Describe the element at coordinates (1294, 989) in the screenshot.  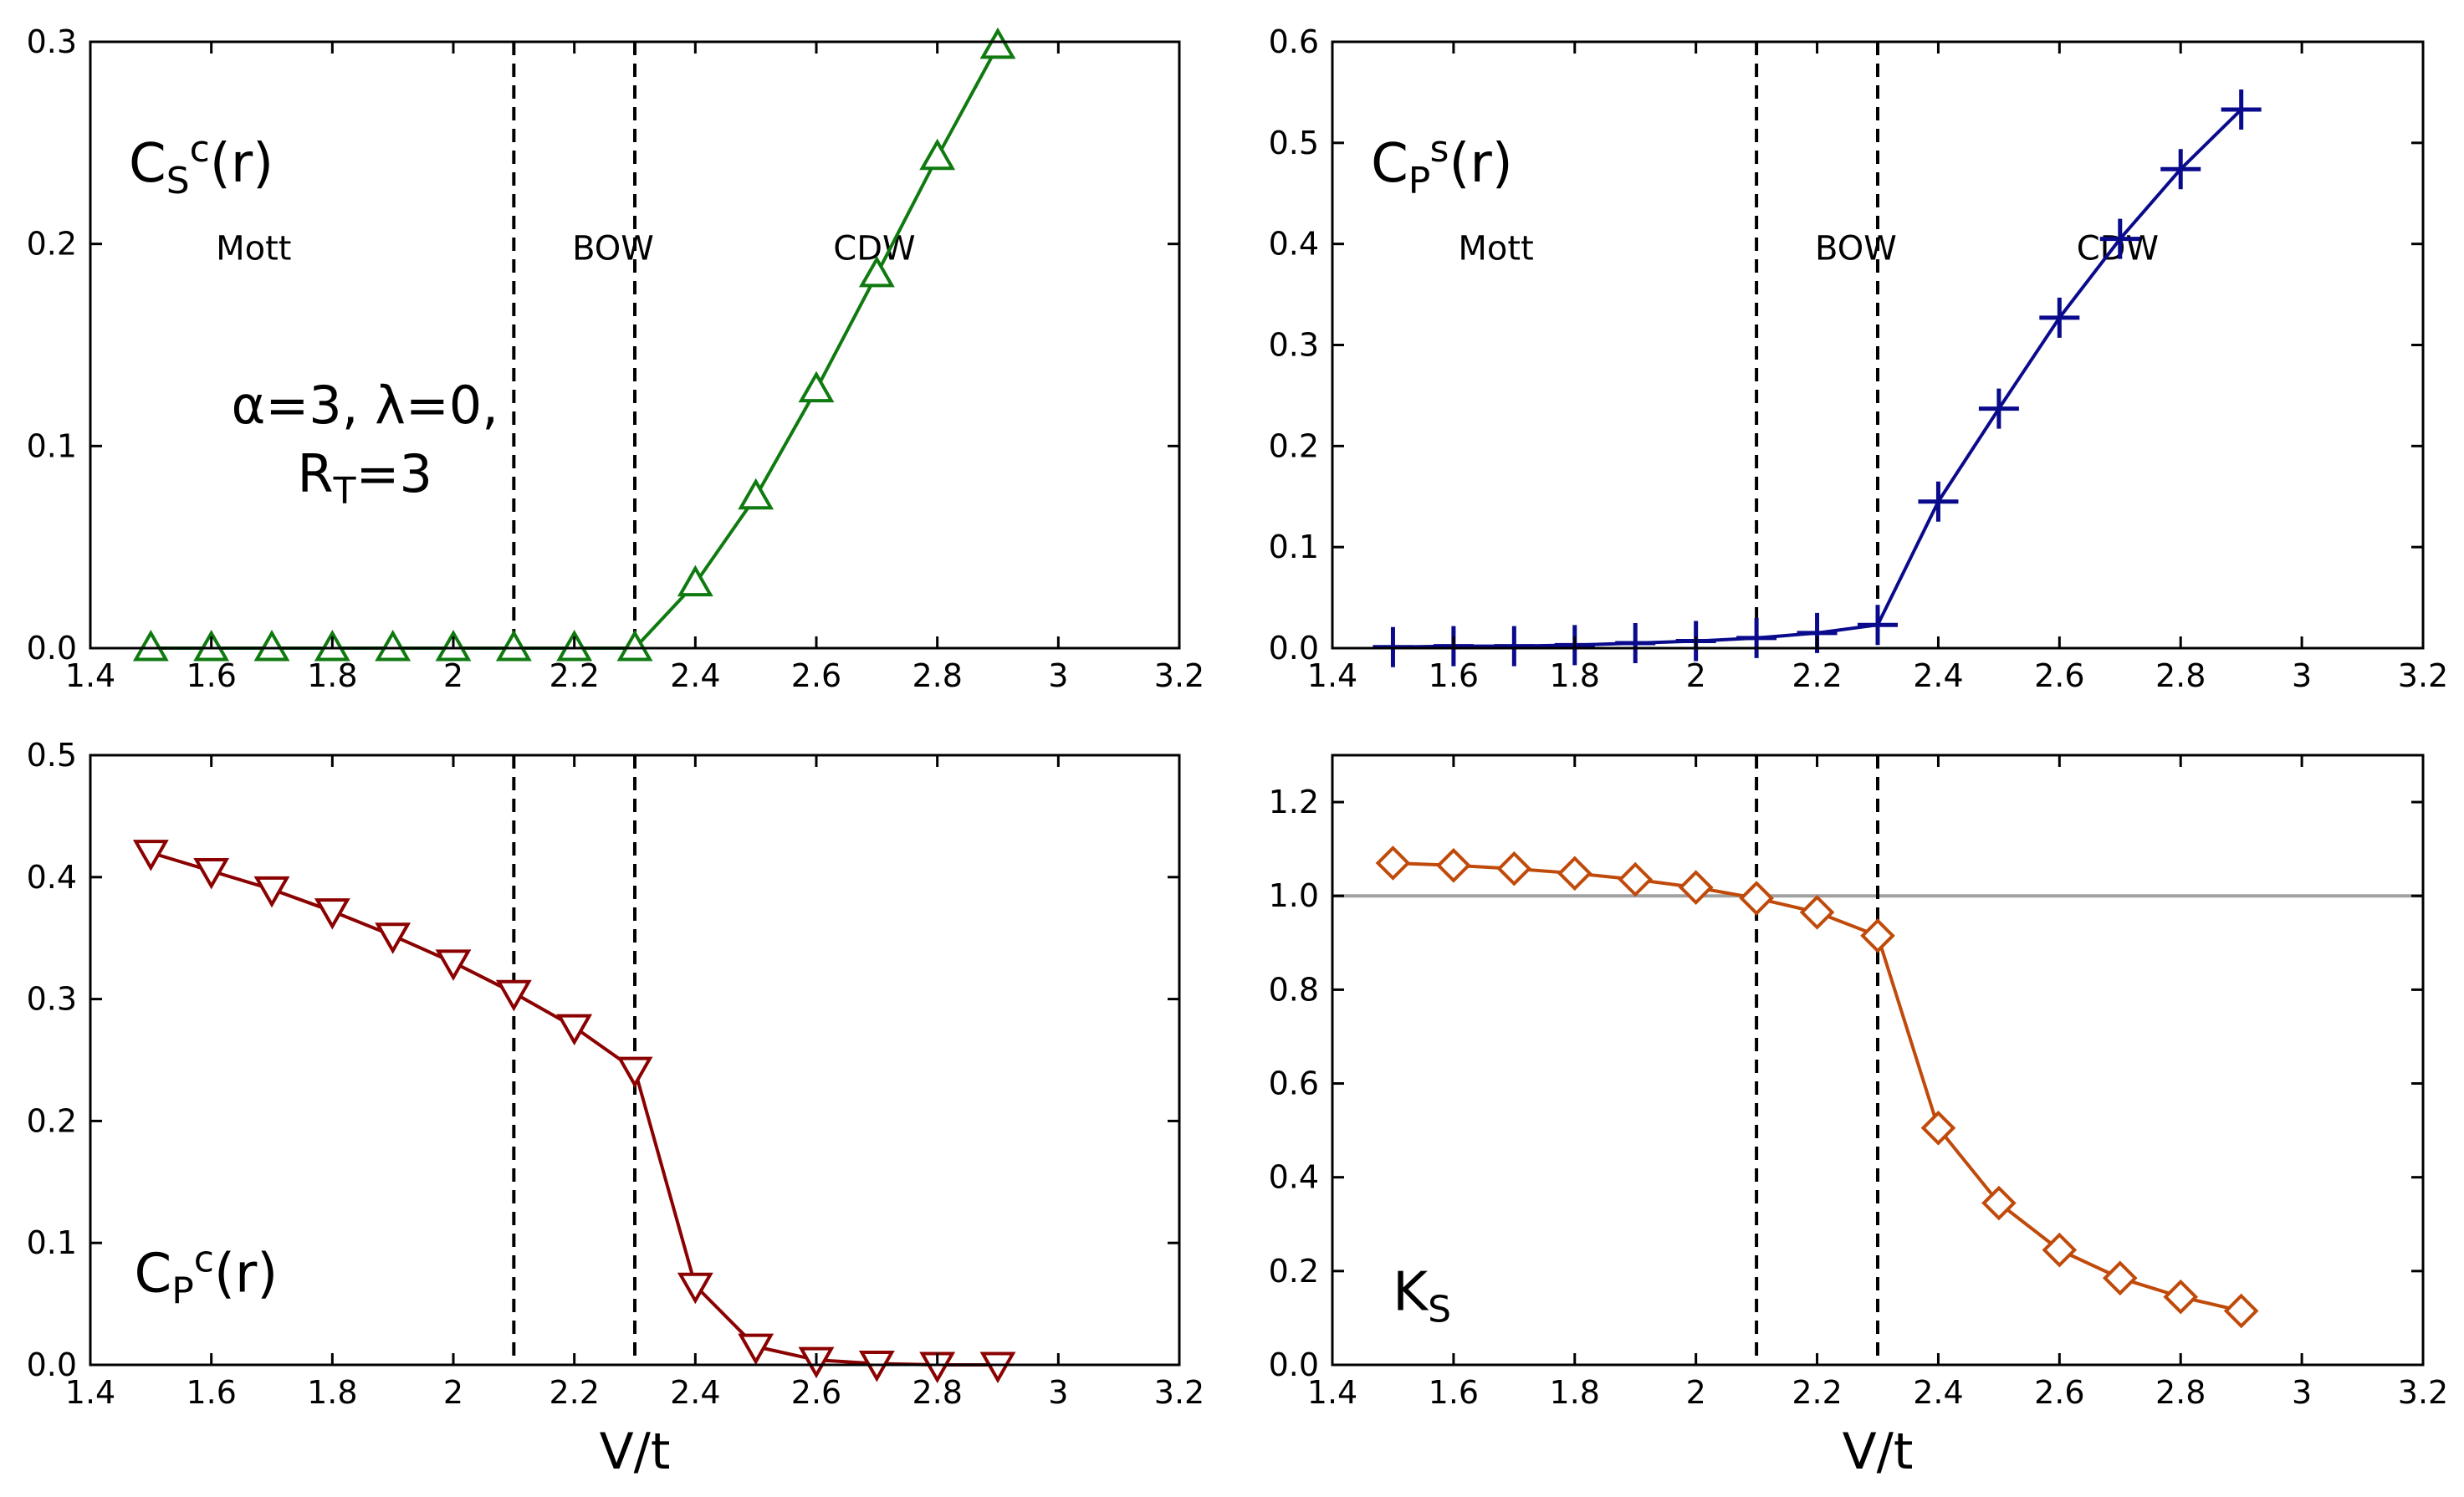
I see `y-tick-label: 0.8` at that location.